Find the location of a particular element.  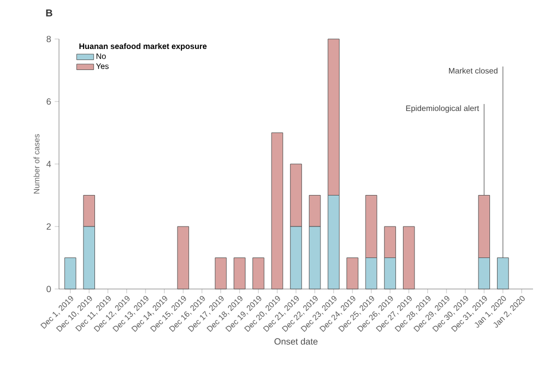

y-tick-label: 6 is located at coordinates (48, 101).